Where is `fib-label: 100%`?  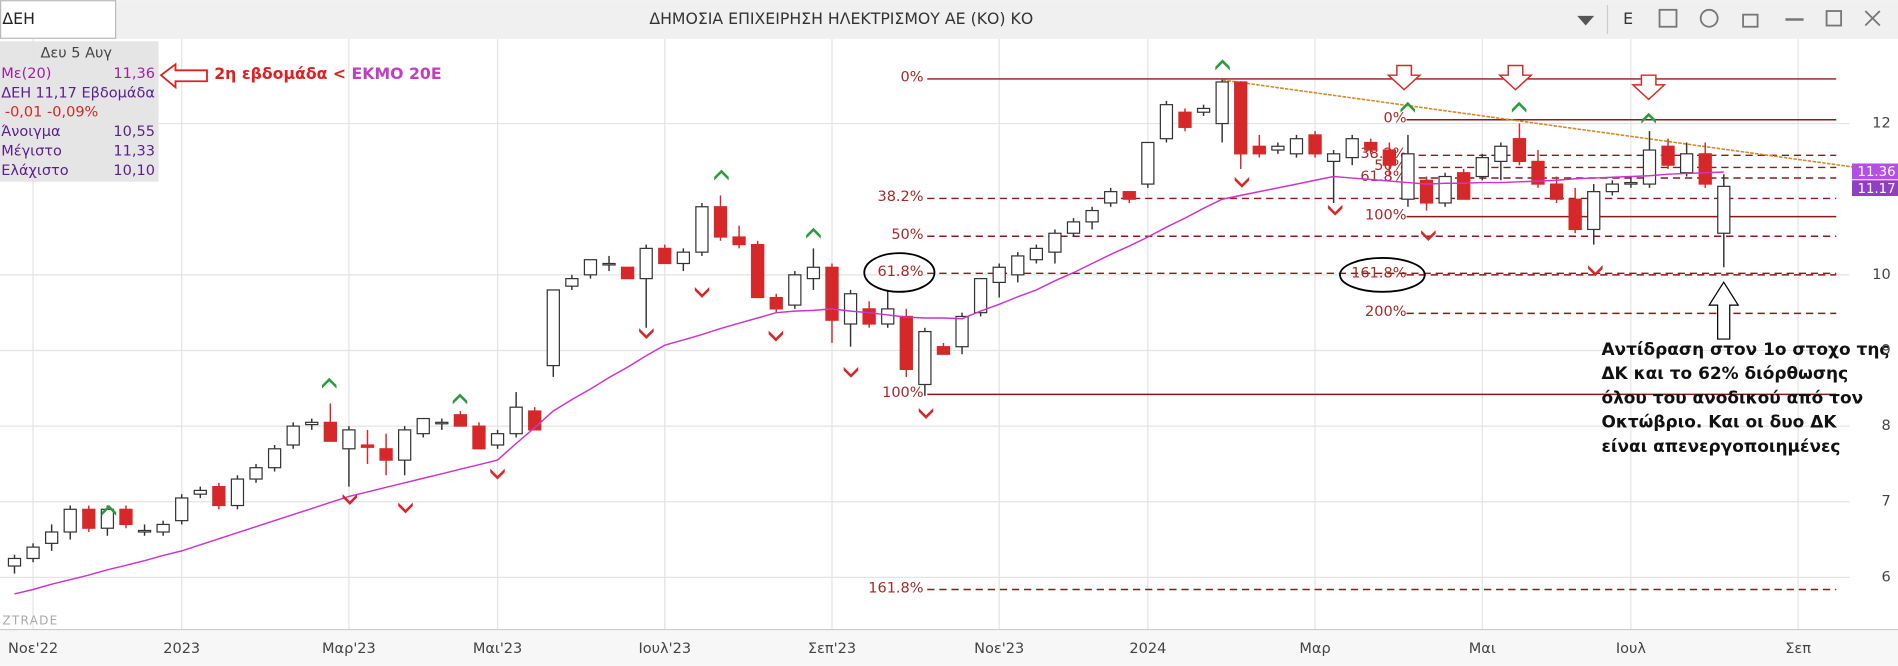 fib-label: 100% is located at coordinates (1386, 215).